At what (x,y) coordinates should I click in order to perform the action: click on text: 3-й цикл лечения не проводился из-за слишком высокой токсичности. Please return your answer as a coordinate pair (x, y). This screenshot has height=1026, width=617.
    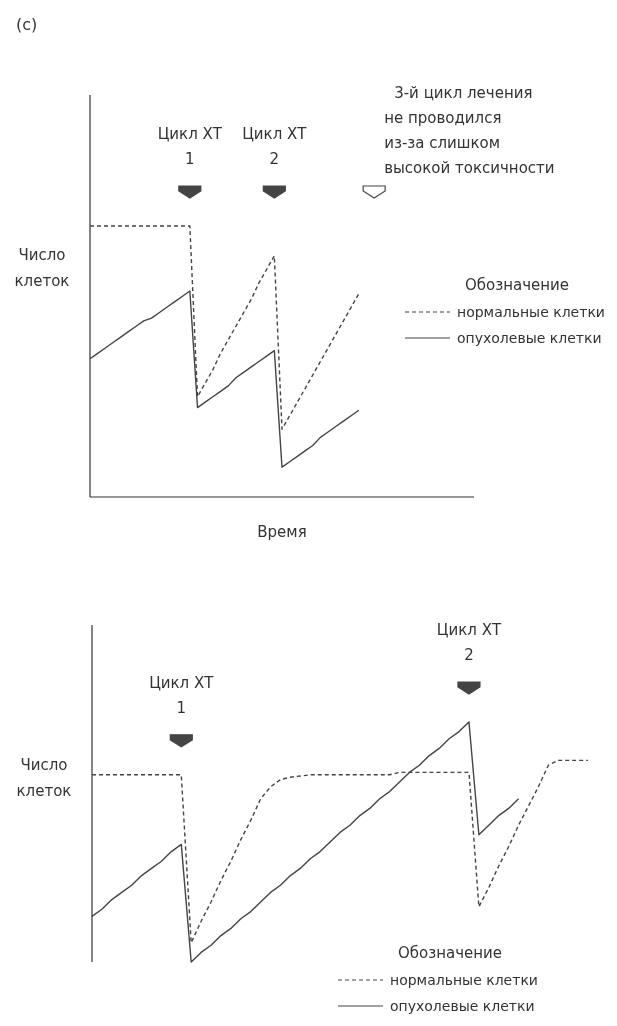
    Looking at the image, I should click on (469, 130).